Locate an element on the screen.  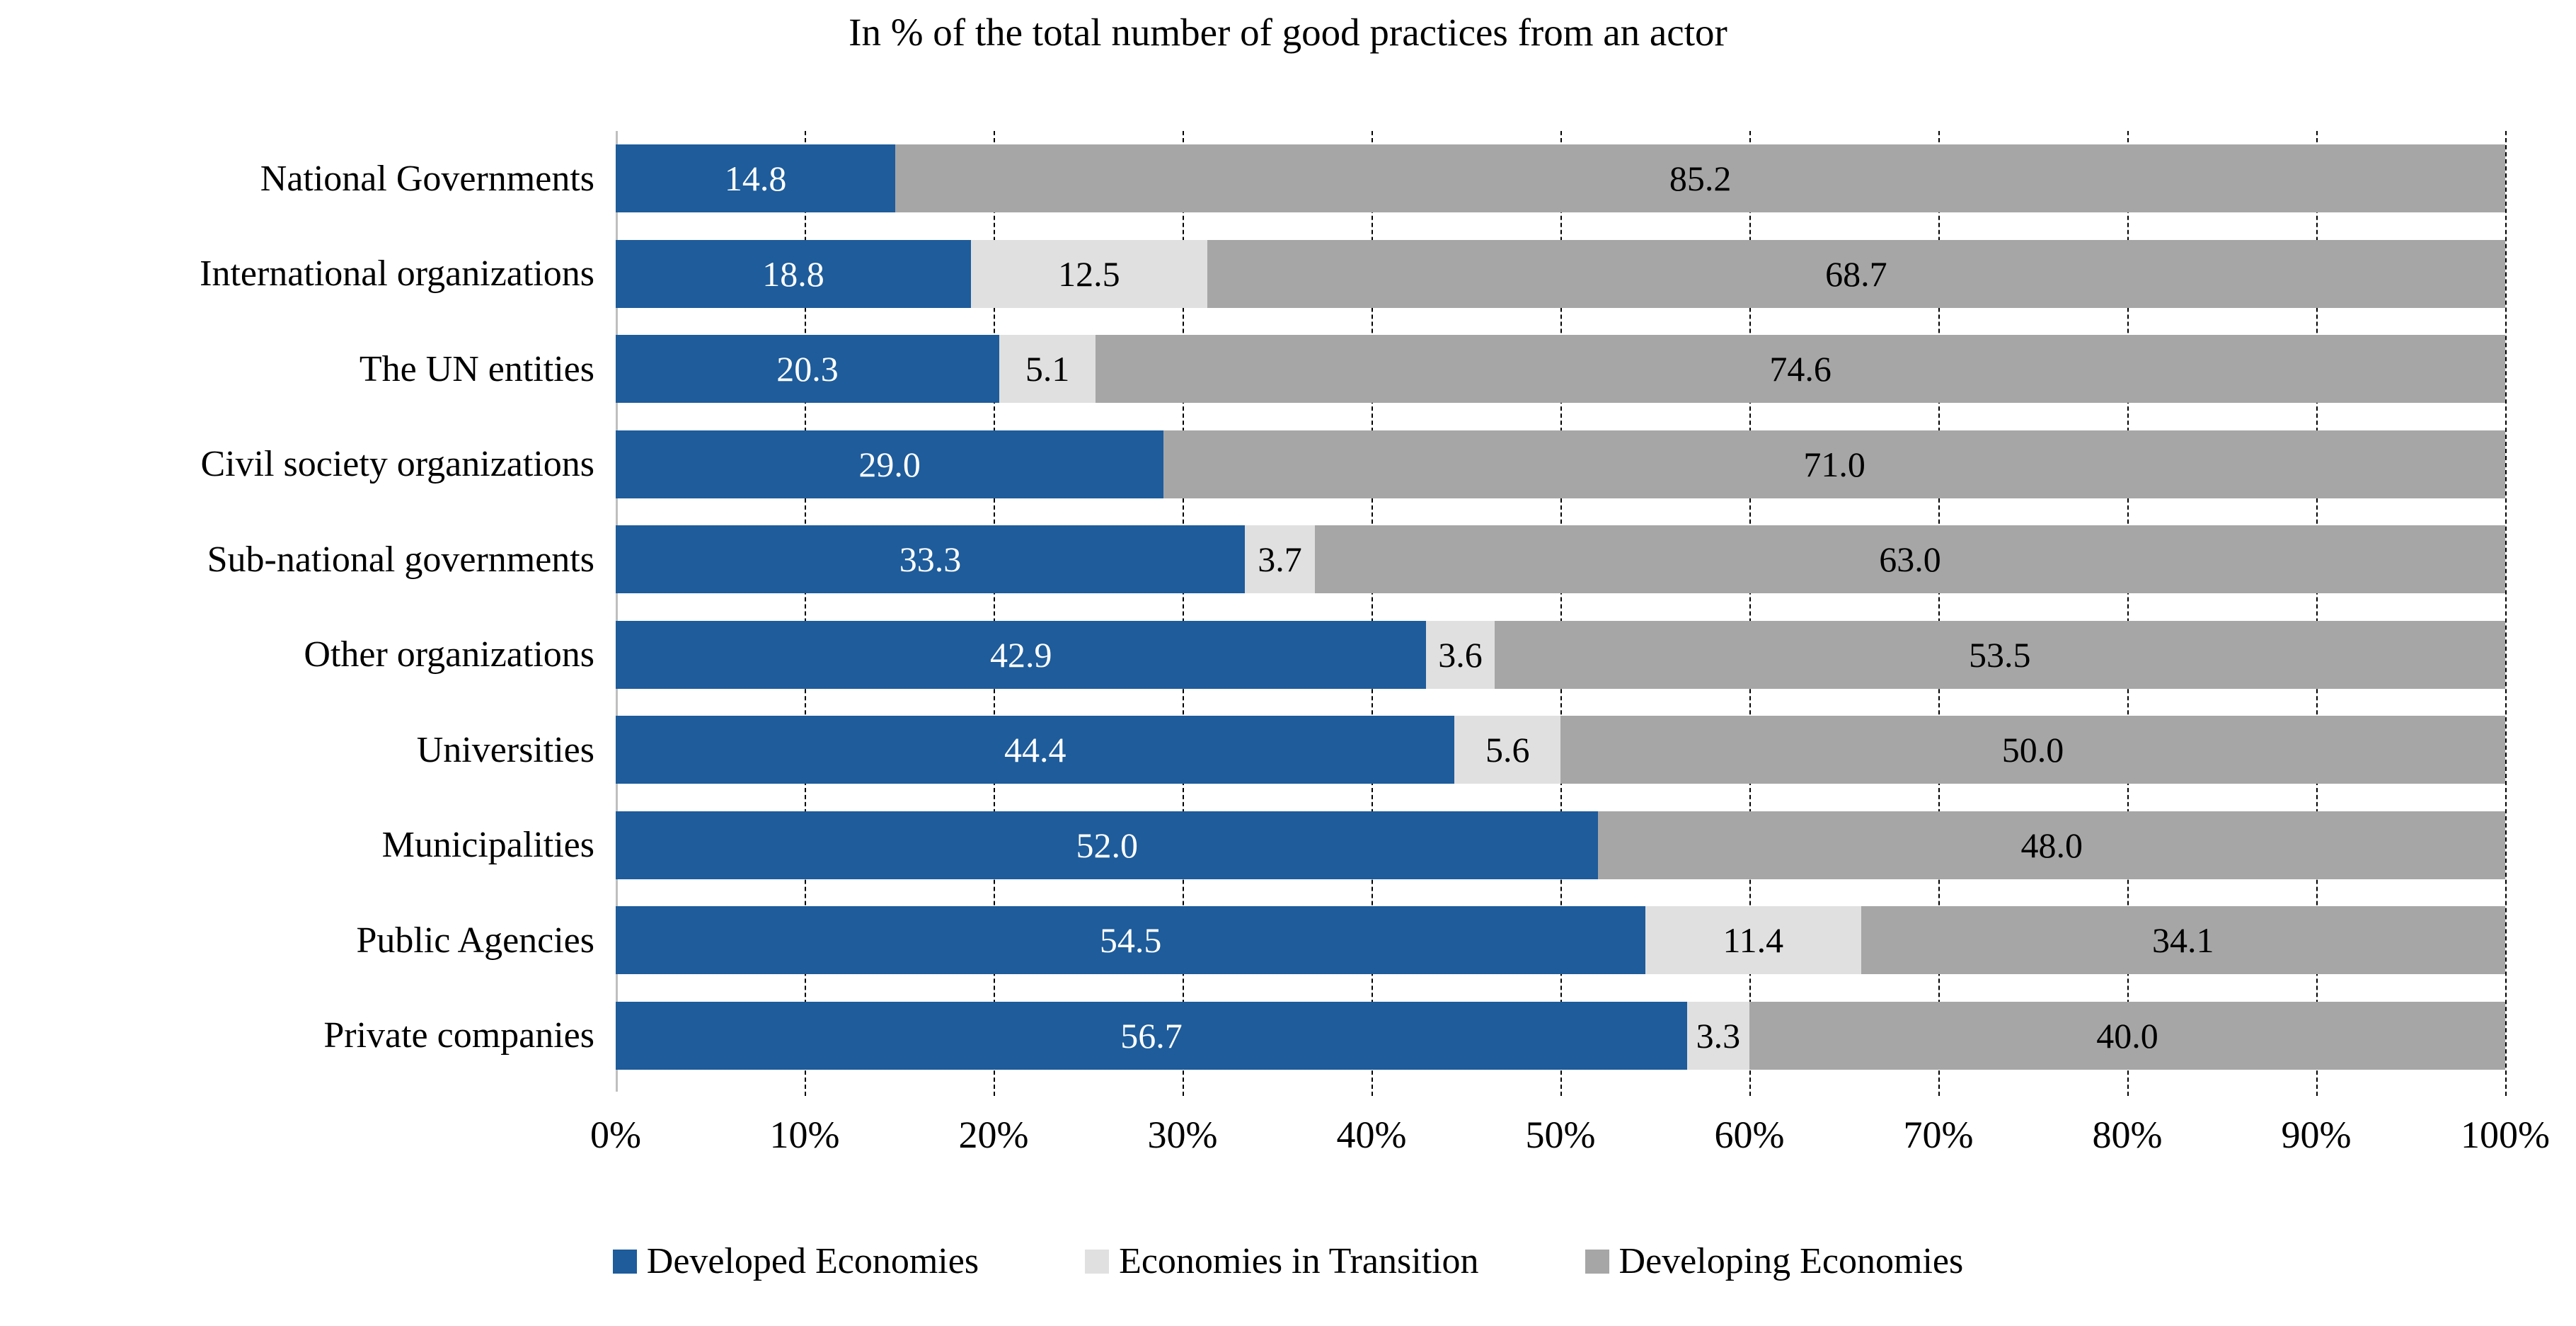
bar-segment-developed: 14.8 is located at coordinates (756, 178).